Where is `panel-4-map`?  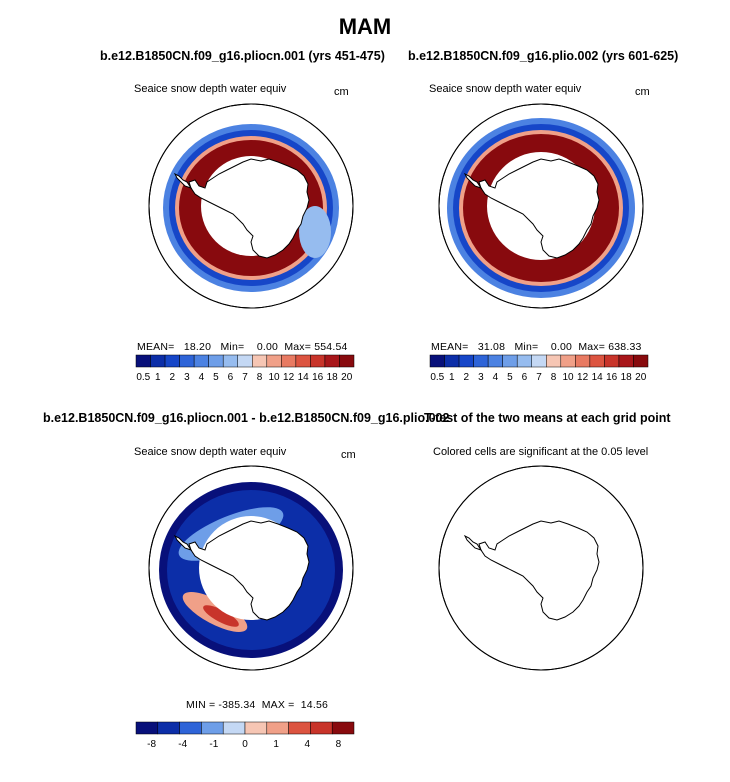
panel-4-map is located at coordinates (541, 568).